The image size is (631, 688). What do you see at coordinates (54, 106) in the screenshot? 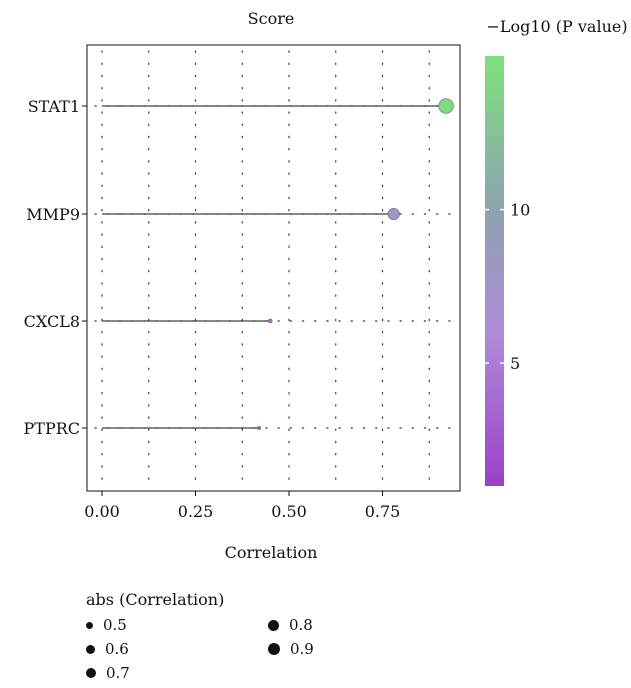
I see `y-tick-label: STAT1` at bounding box center [54, 106].